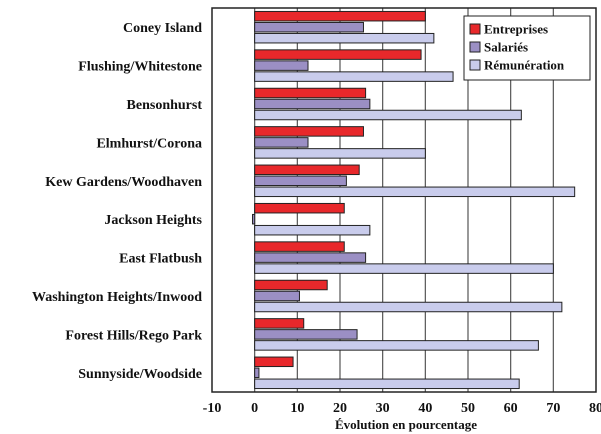 This screenshot has width=601, height=434. I want to click on x-tick-label: 40, so click(425, 408).